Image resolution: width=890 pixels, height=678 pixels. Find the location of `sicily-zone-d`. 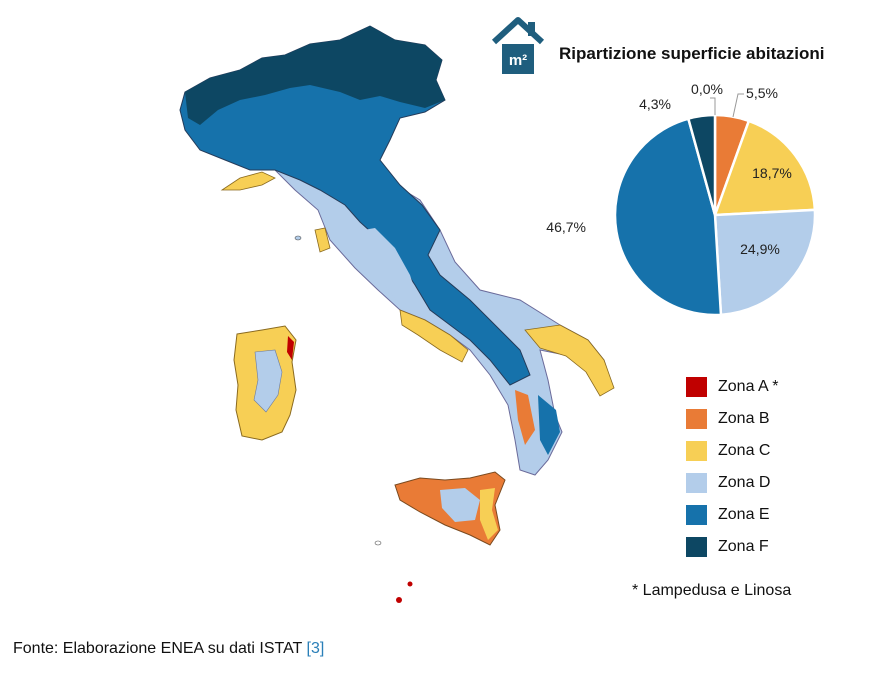

sicily-zone-d is located at coordinates (460, 505).